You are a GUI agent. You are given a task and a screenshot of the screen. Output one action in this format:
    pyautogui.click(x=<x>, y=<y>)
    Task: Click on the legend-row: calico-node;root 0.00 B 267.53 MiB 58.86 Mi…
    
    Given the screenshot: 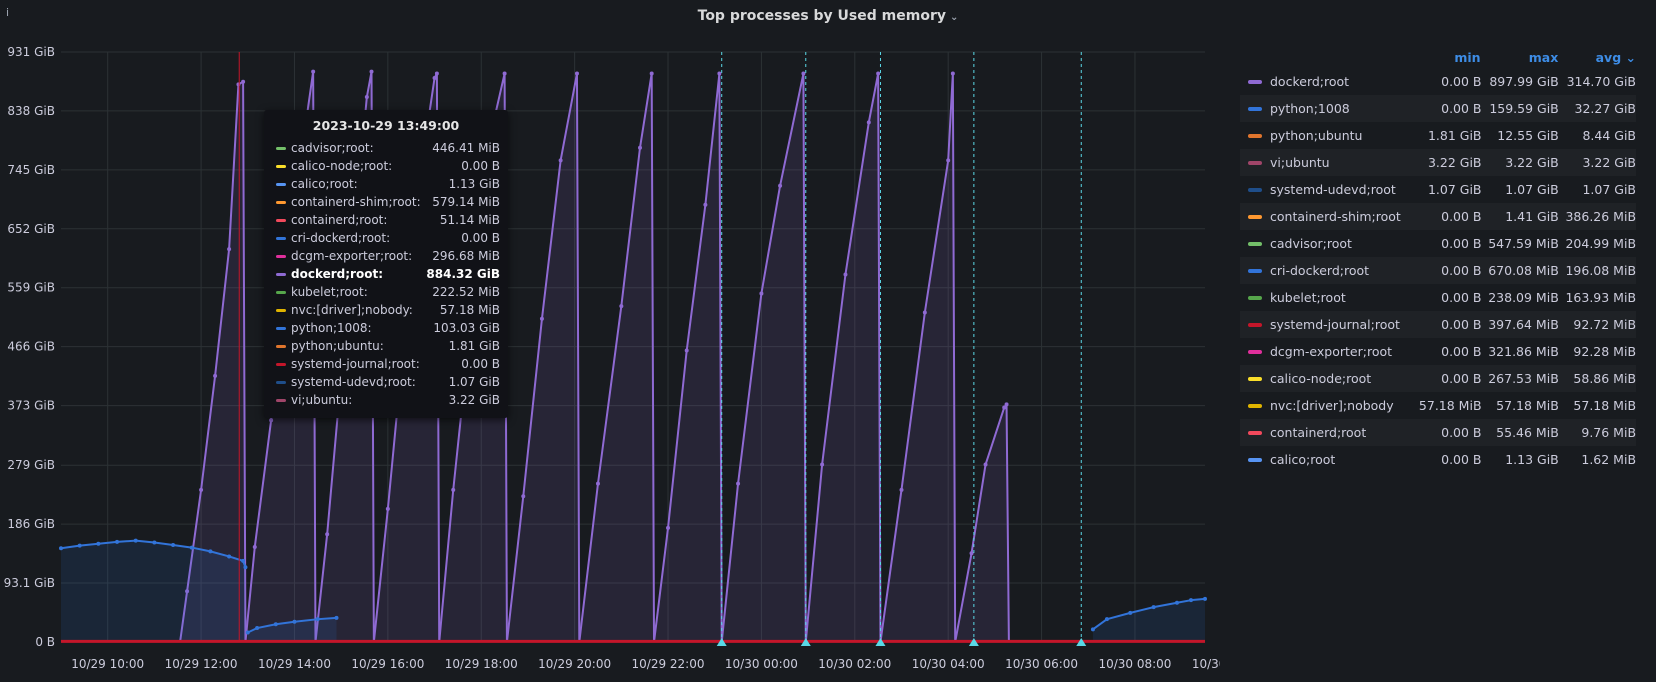 What is the action you would take?
    pyautogui.click(x=1438, y=378)
    